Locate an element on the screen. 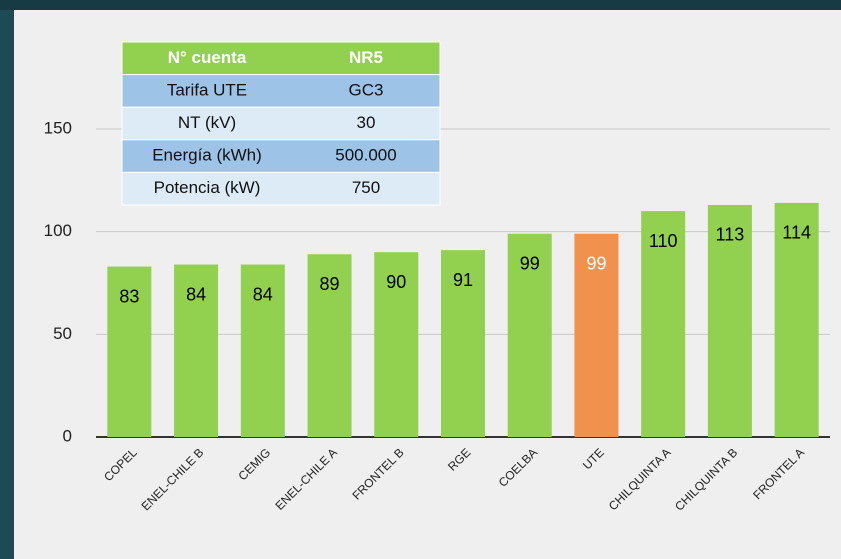 The image size is (841, 559). data-label: 110 is located at coordinates (663, 241).